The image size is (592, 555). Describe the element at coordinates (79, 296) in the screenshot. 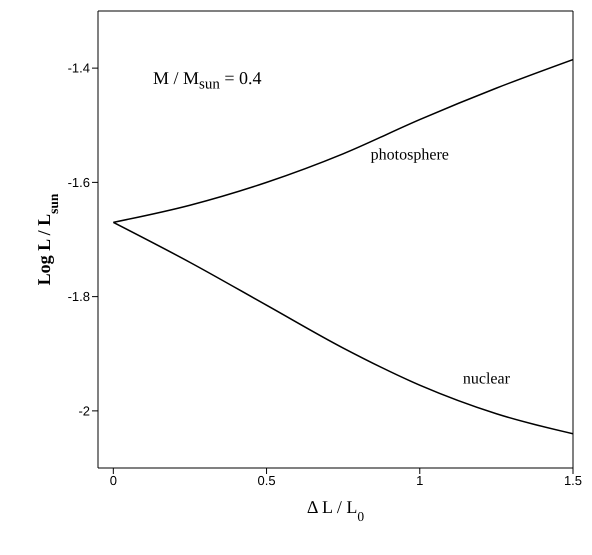

I see `y-tick-label: -1.8` at that location.